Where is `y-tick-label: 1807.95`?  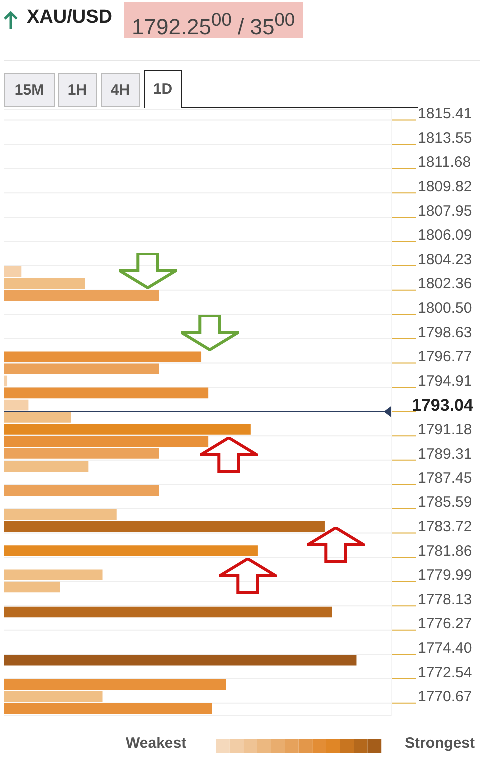
y-tick-label: 1807.95 is located at coordinates (445, 211).